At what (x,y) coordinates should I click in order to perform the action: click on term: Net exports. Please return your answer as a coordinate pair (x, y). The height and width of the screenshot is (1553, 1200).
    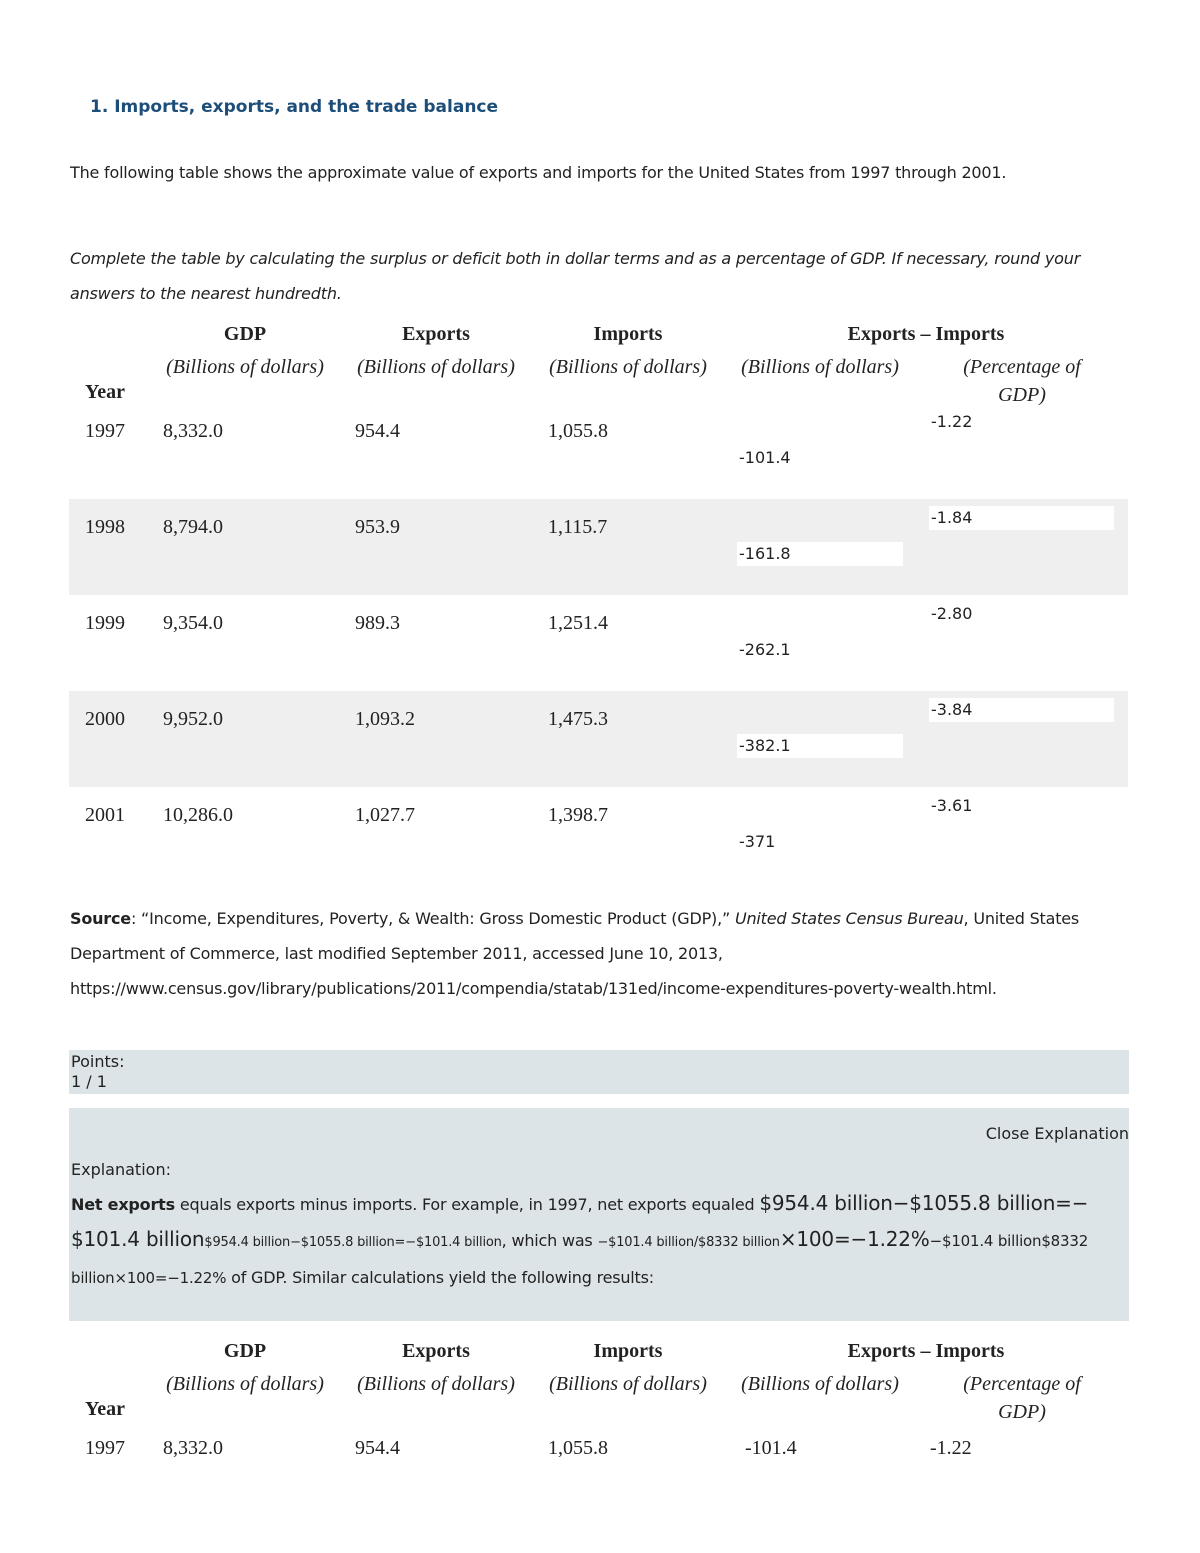
    Looking at the image, I should click on (123, 1204).